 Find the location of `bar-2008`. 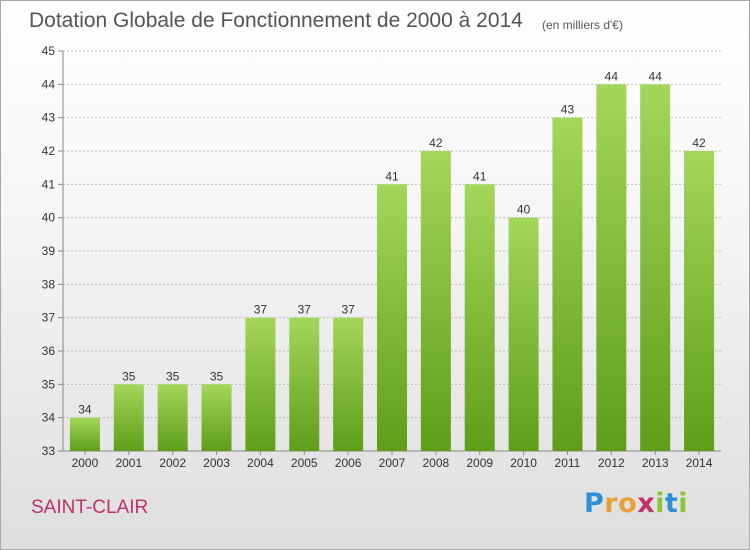

bar-2008 is located at coordinates (435, 301).